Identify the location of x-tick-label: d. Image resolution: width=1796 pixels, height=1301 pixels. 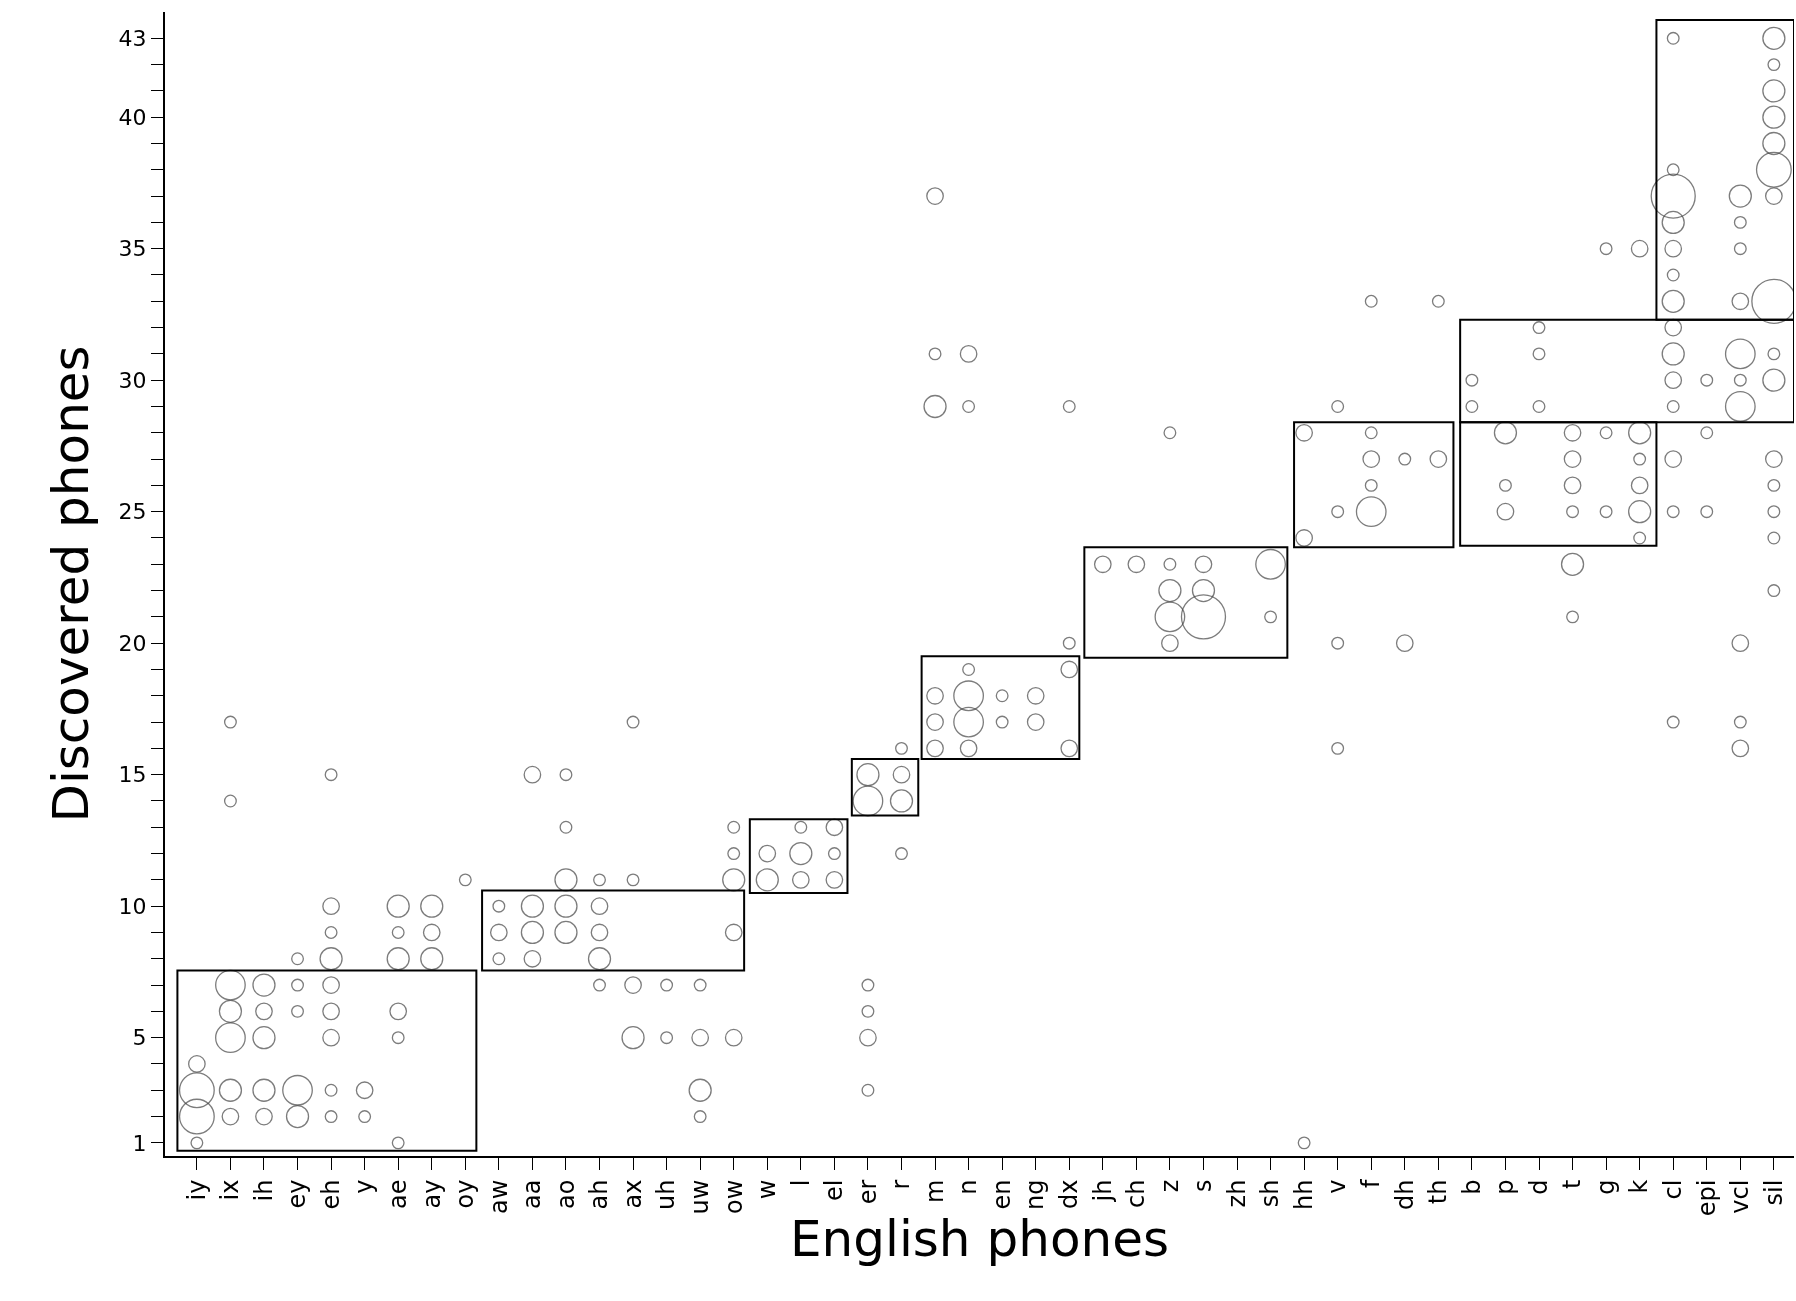
(1538, 1187).